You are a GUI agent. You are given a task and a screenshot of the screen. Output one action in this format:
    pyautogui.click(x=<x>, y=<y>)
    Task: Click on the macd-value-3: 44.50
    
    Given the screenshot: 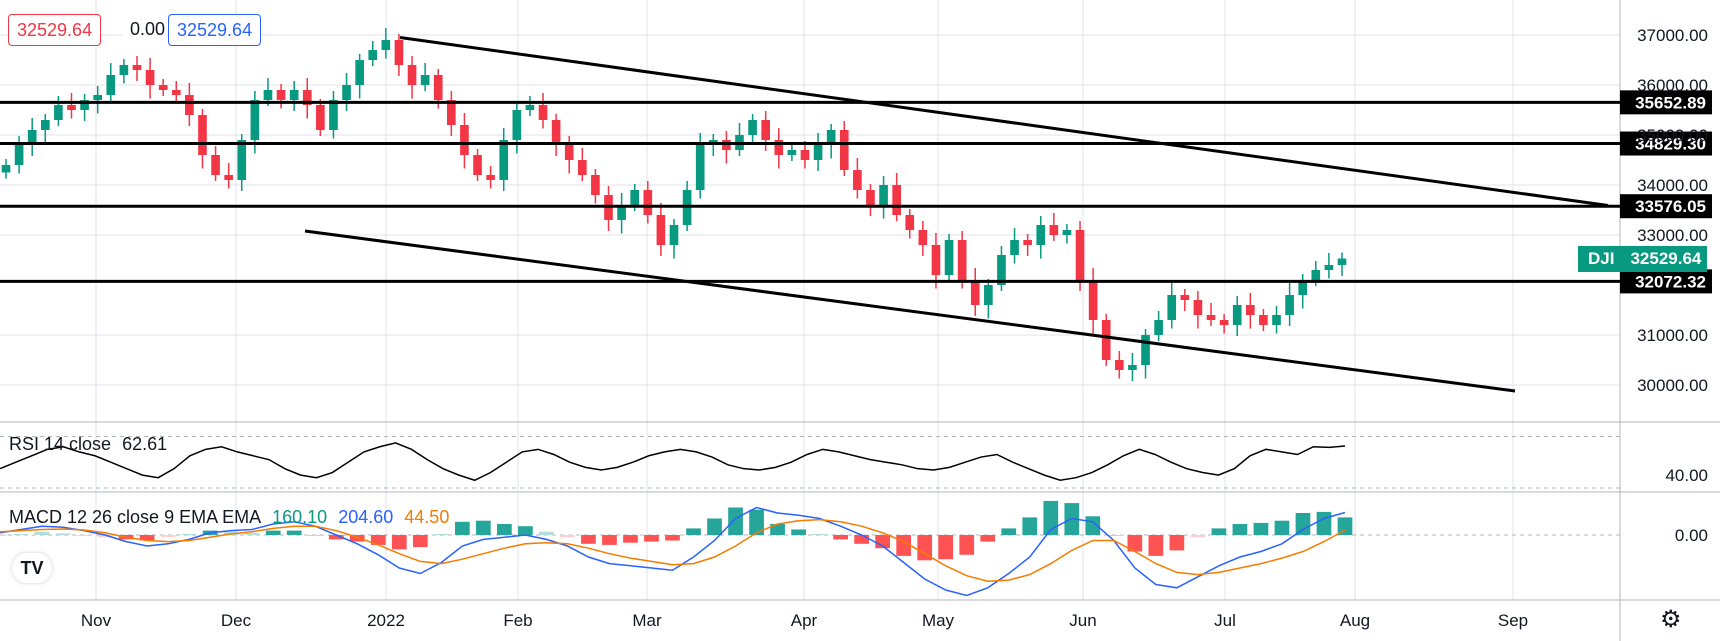 What is the action you would take?
    pyautogui.click(x=427, y=517)
    